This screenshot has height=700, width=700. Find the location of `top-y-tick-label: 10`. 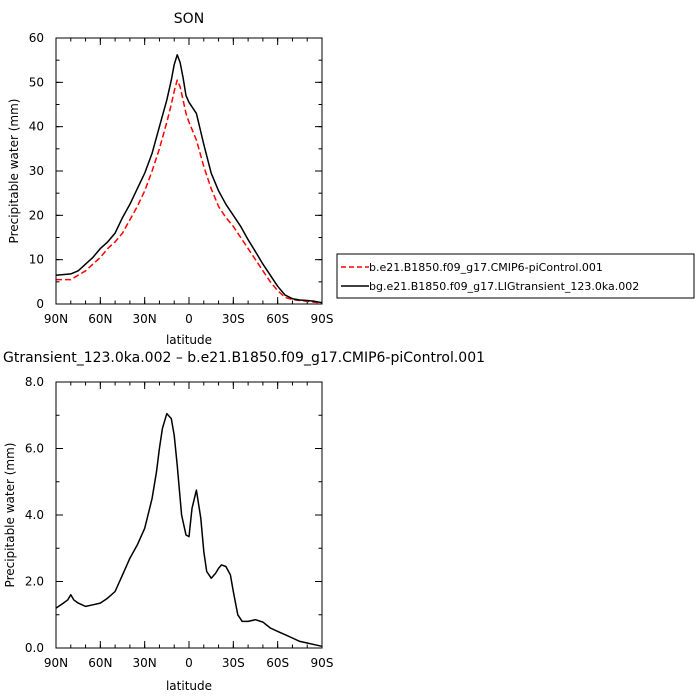

top-y-tick-label: 10 is located at coordinates (36, 260).